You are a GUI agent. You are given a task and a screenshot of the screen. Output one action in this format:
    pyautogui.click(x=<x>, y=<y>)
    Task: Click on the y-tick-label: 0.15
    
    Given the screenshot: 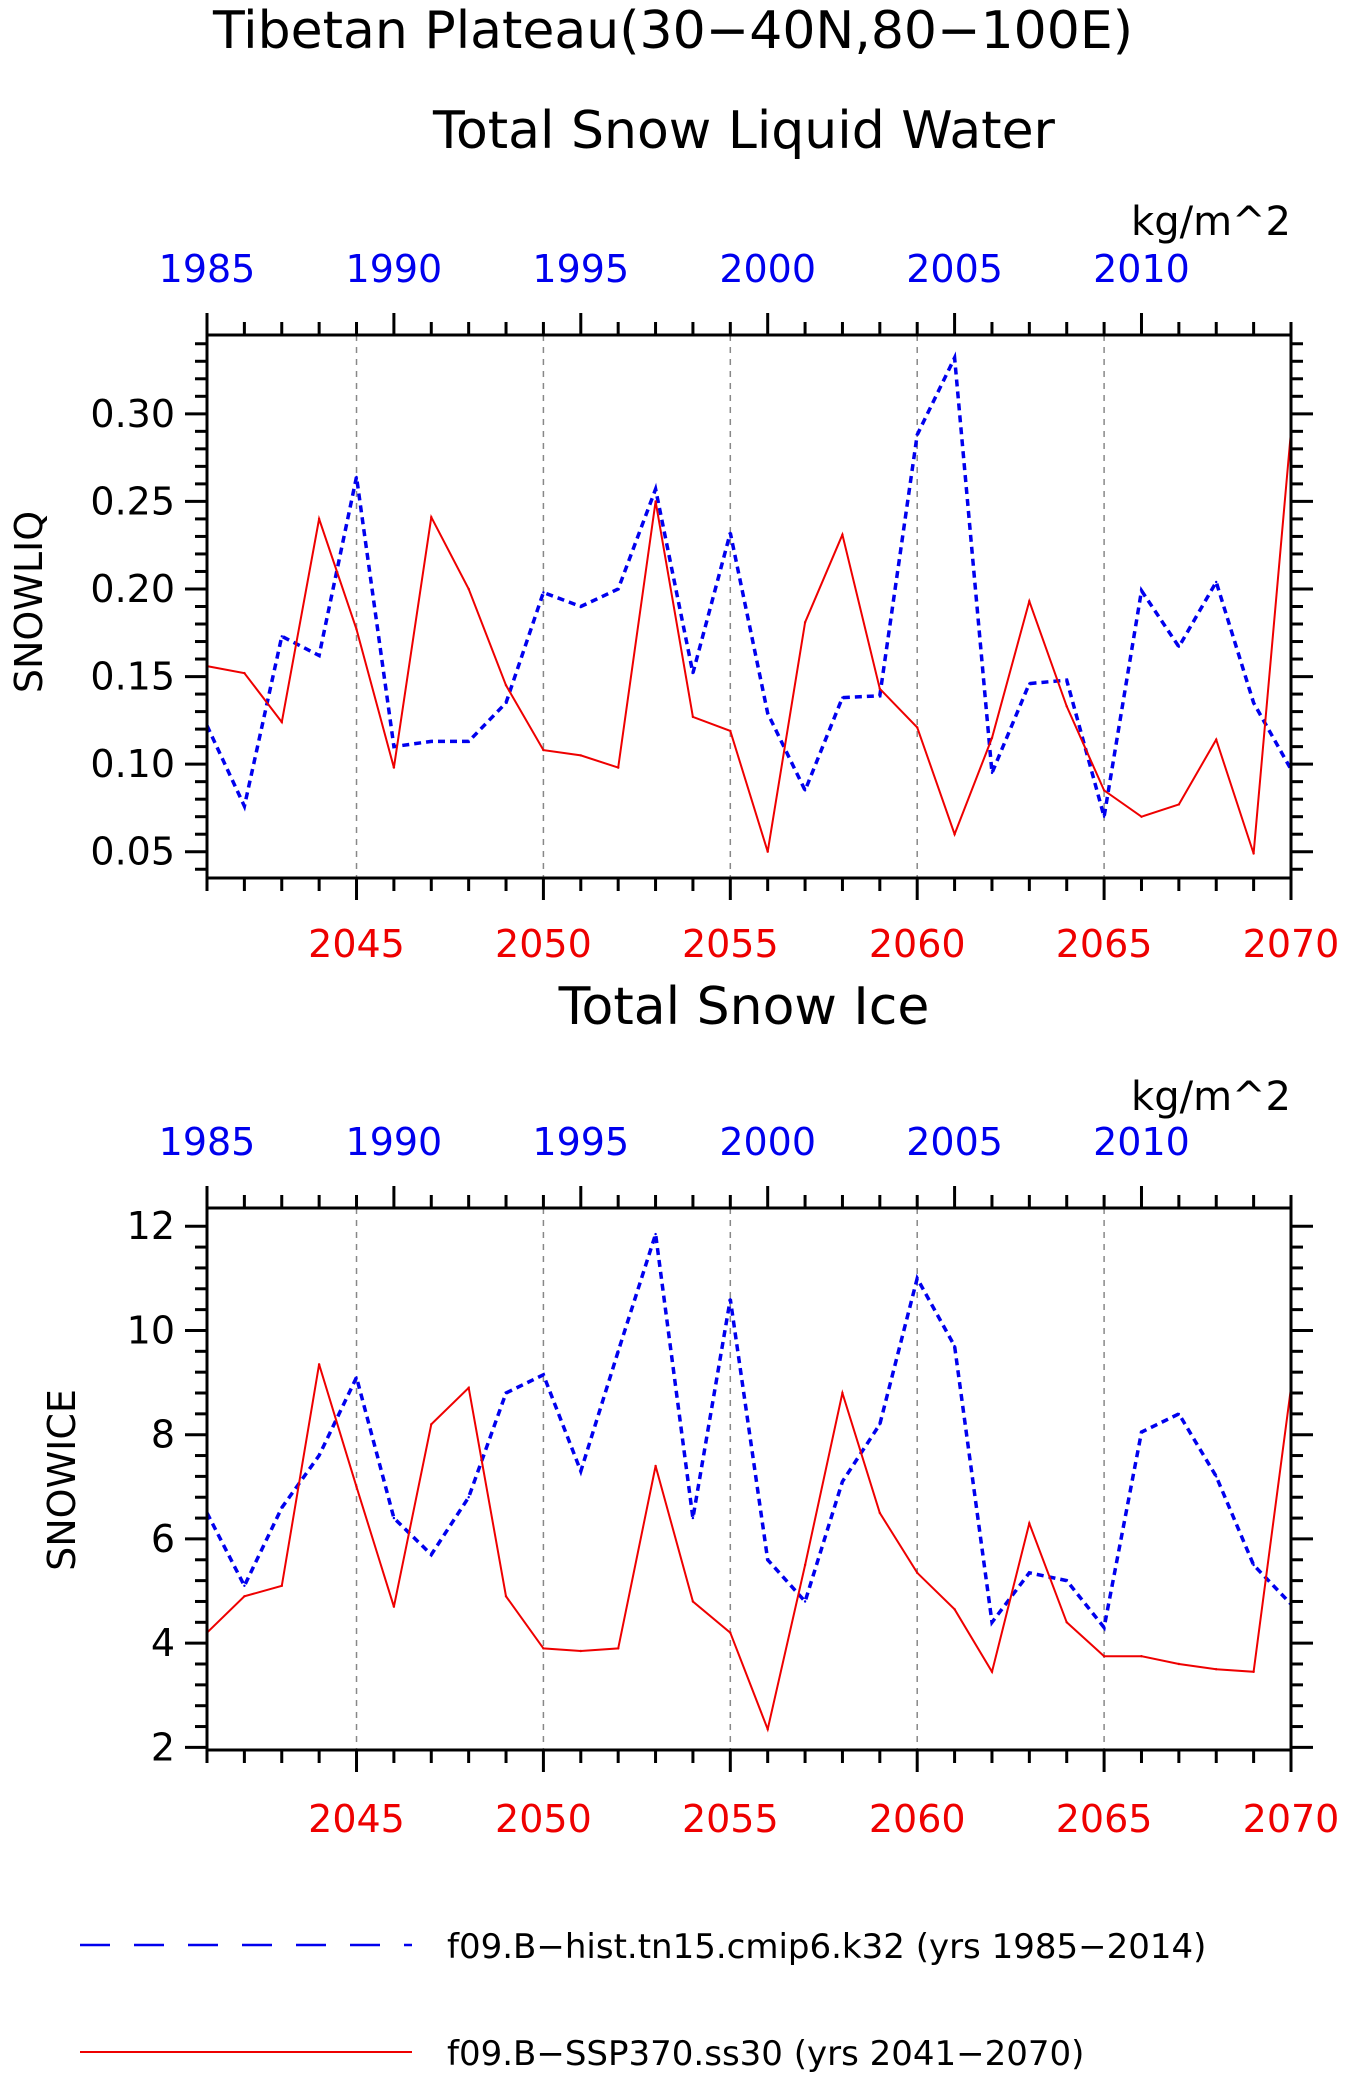 What is the action you would take?
    pyautogui.click(x=132, y=677)
    